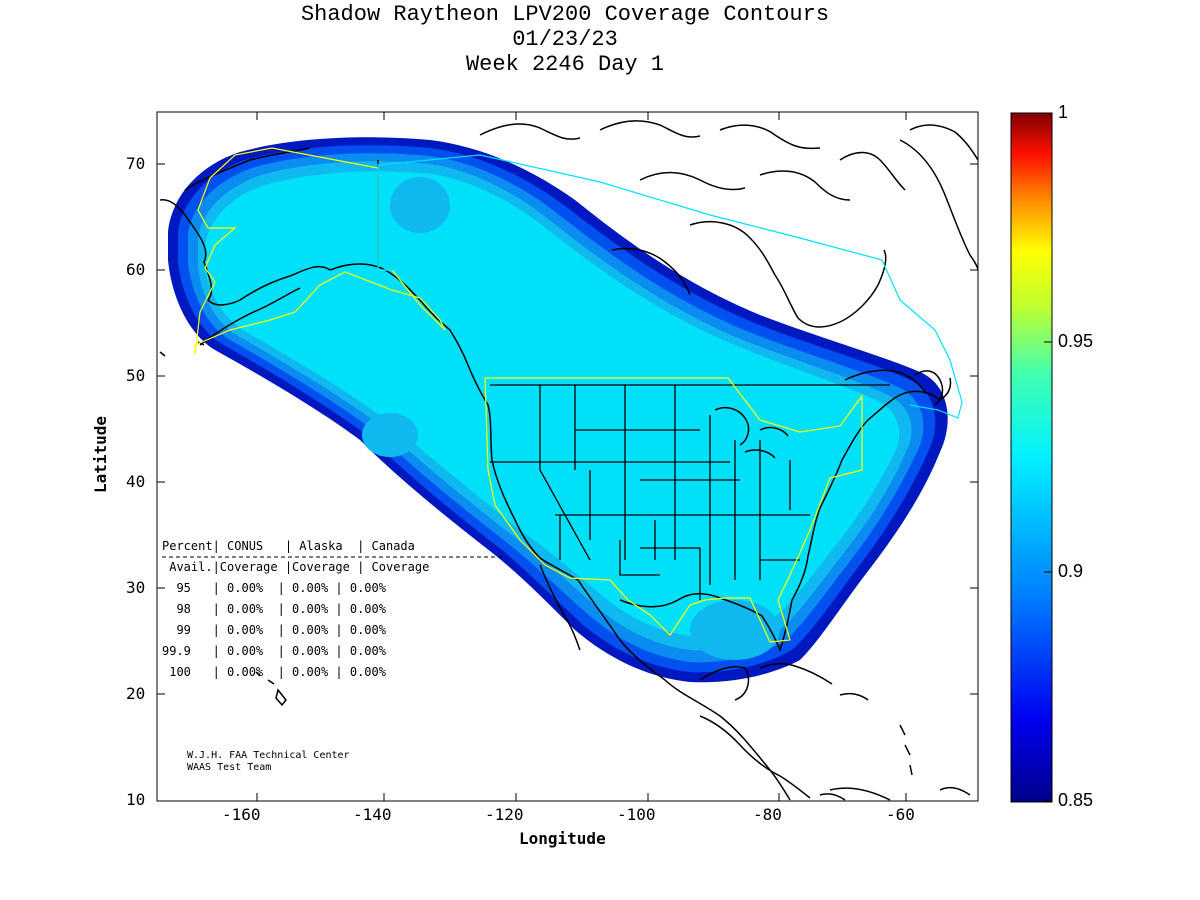  I want to click on ytick-label: 10, so click(136, 799).